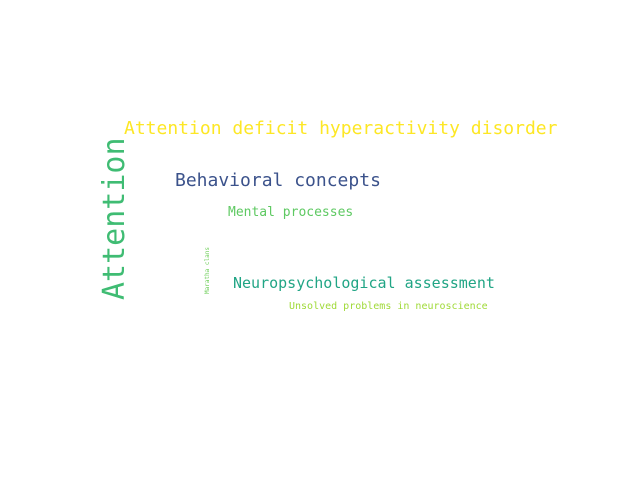 Image resolution: width=640 pixels, height=480 pixels. What do you see at coordinates (278, 180) in the screenshot?
I see `word-behavioral-concepts: Behavioral concepts` at bounding box center [278, 180].